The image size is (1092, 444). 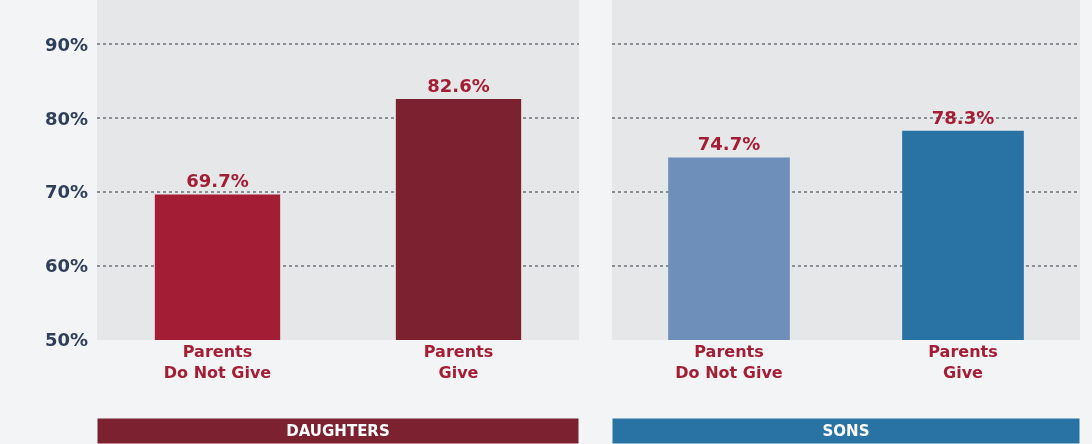 I want to click on y-tick-label: 50%, so click(x=66, y=340).